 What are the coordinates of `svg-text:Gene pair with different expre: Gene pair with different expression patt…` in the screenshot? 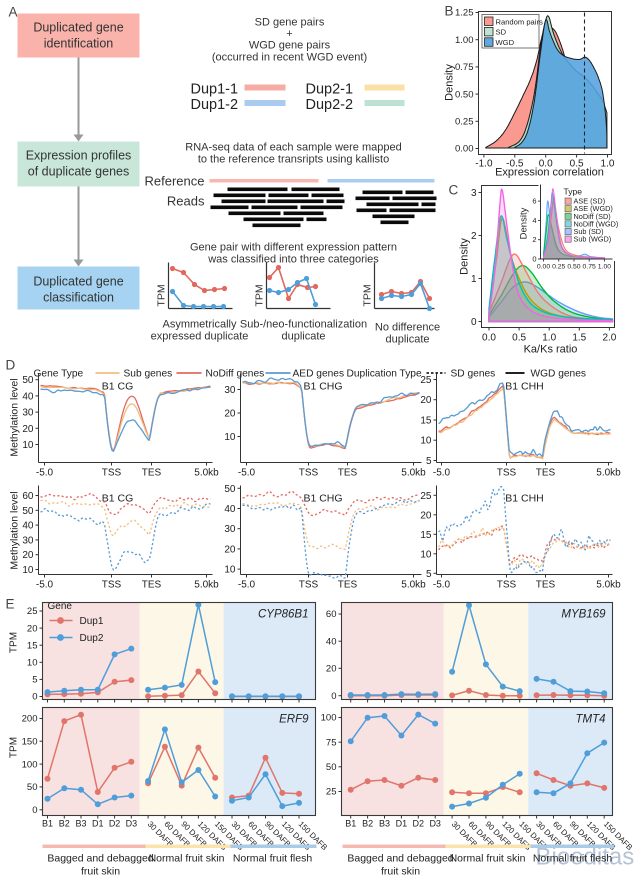 It's located at (293, 248).